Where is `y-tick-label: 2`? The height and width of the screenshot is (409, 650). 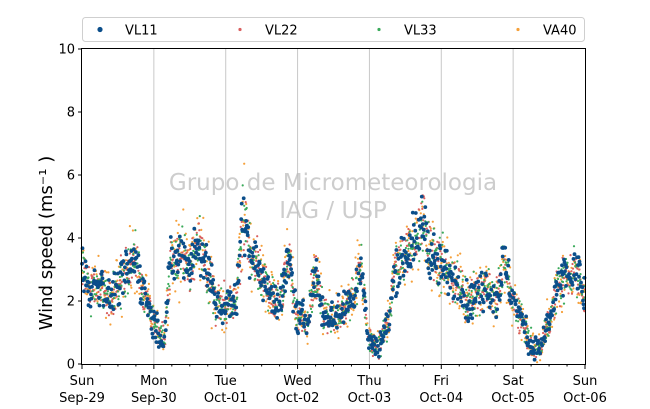
y-tick-label: 2 is located at coordinates (71, 302).